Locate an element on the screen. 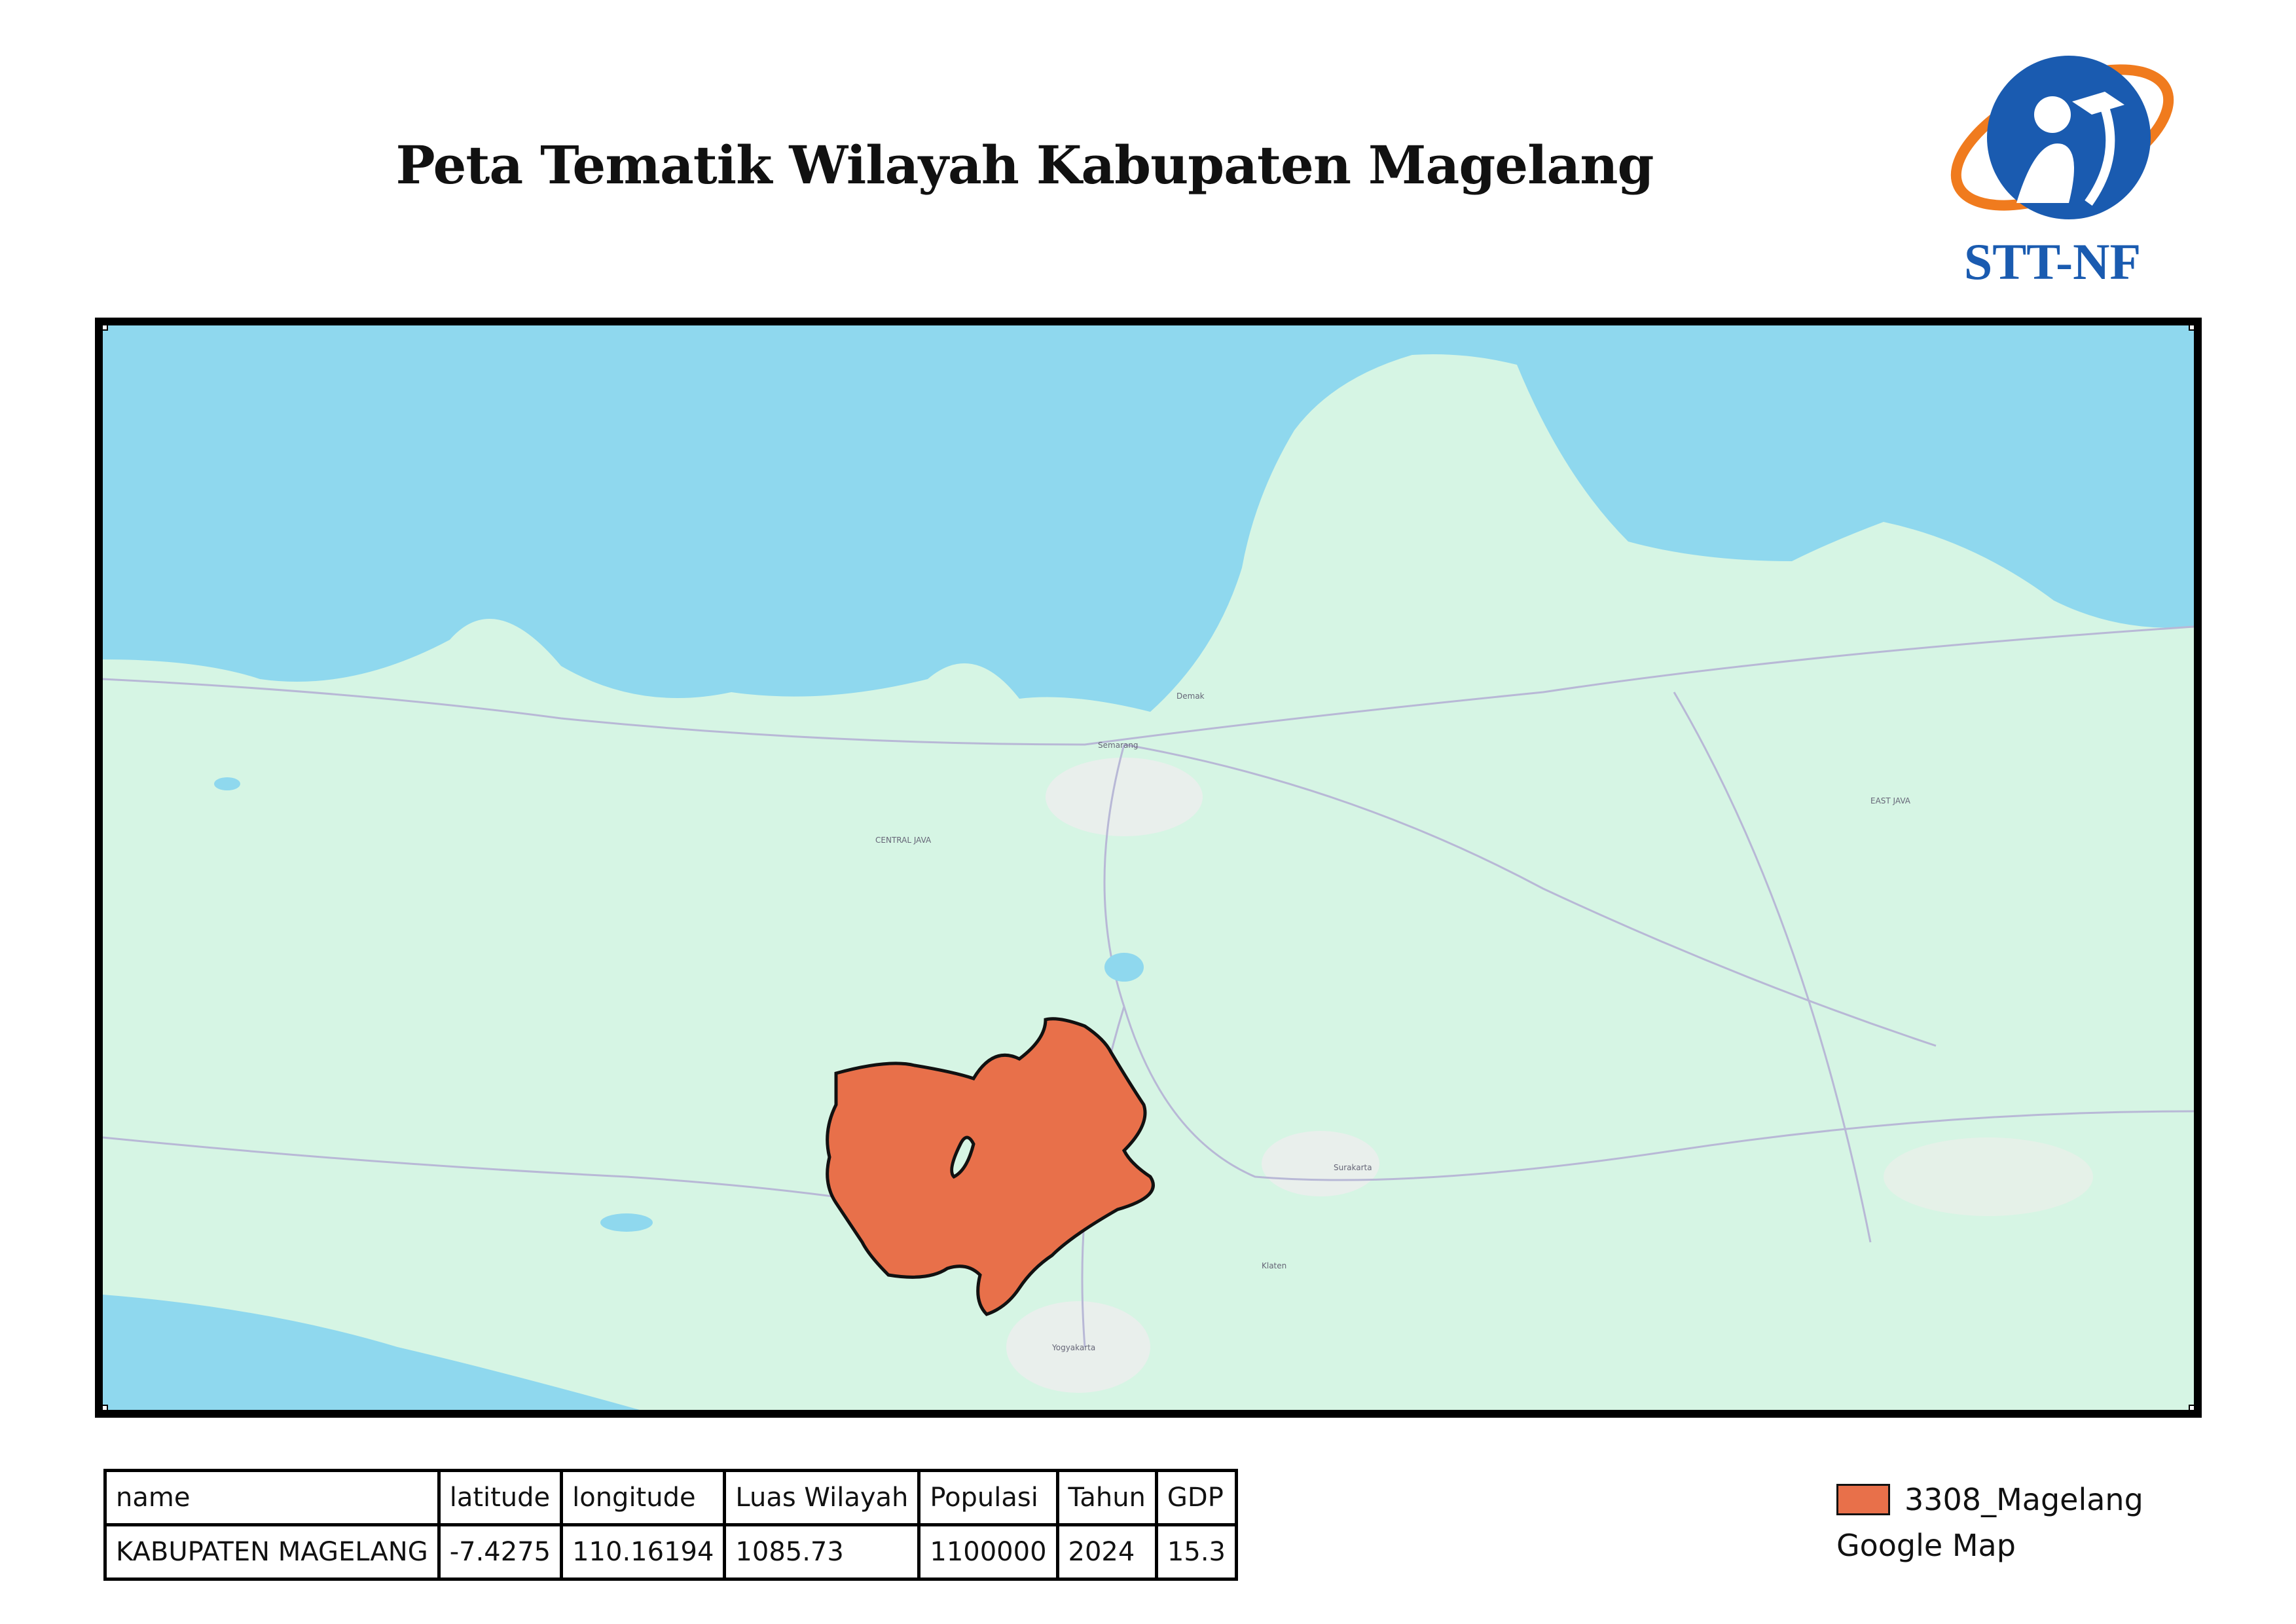 The image size is (2296, 1624). map-legend: 3308_Magelang Google Map is located at coordinates (1989, 1522).